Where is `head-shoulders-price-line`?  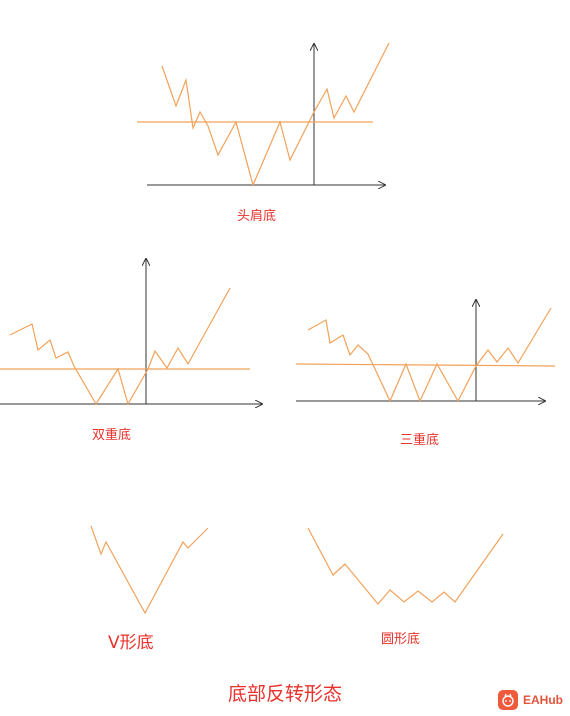
head-shoulders-price-line is located at coordinates (275, 114).